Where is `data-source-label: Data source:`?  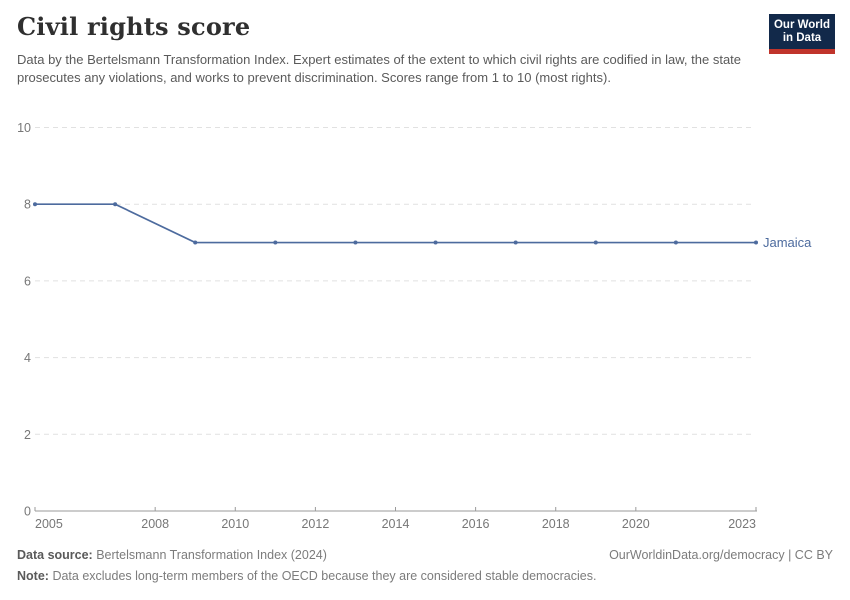 data-source-label: Data source: is located at coordinates (55, 555).